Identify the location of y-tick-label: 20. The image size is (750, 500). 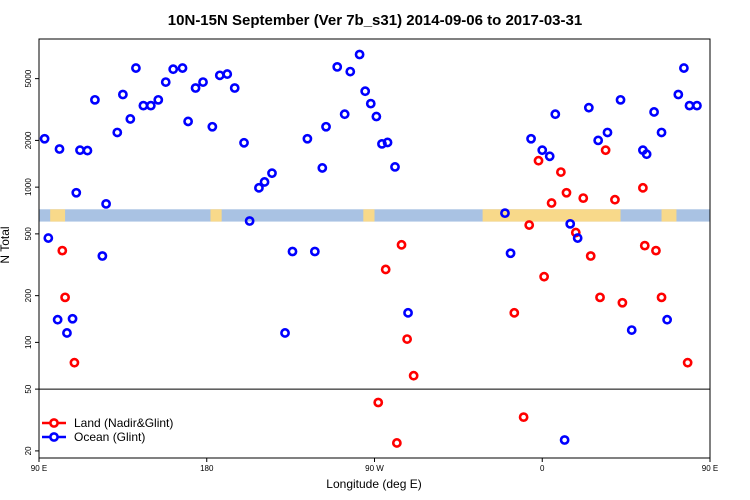
(28, 450).